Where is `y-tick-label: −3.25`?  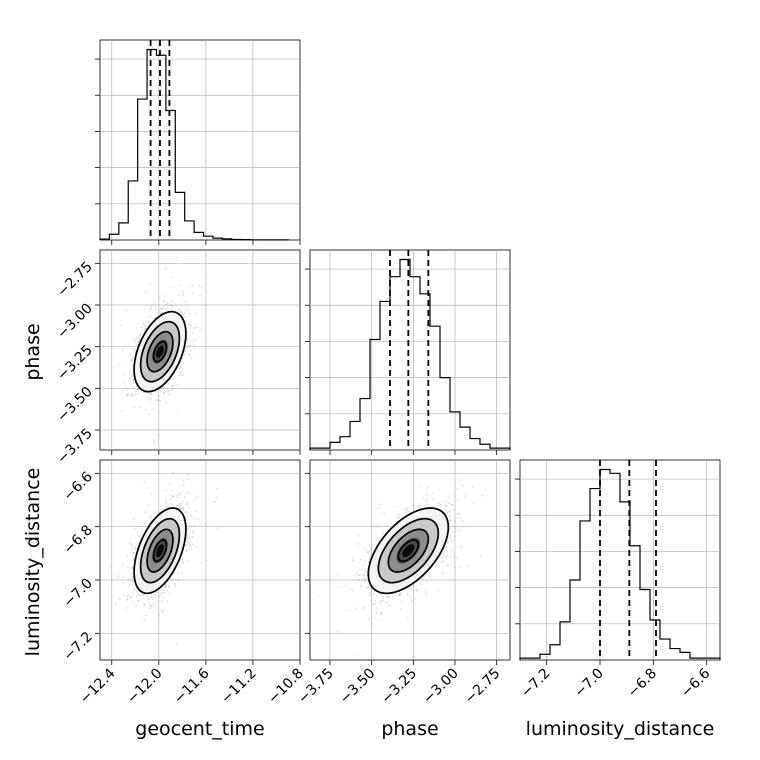 y-tick-label: −3.25 is located at coordinates (75, 363).